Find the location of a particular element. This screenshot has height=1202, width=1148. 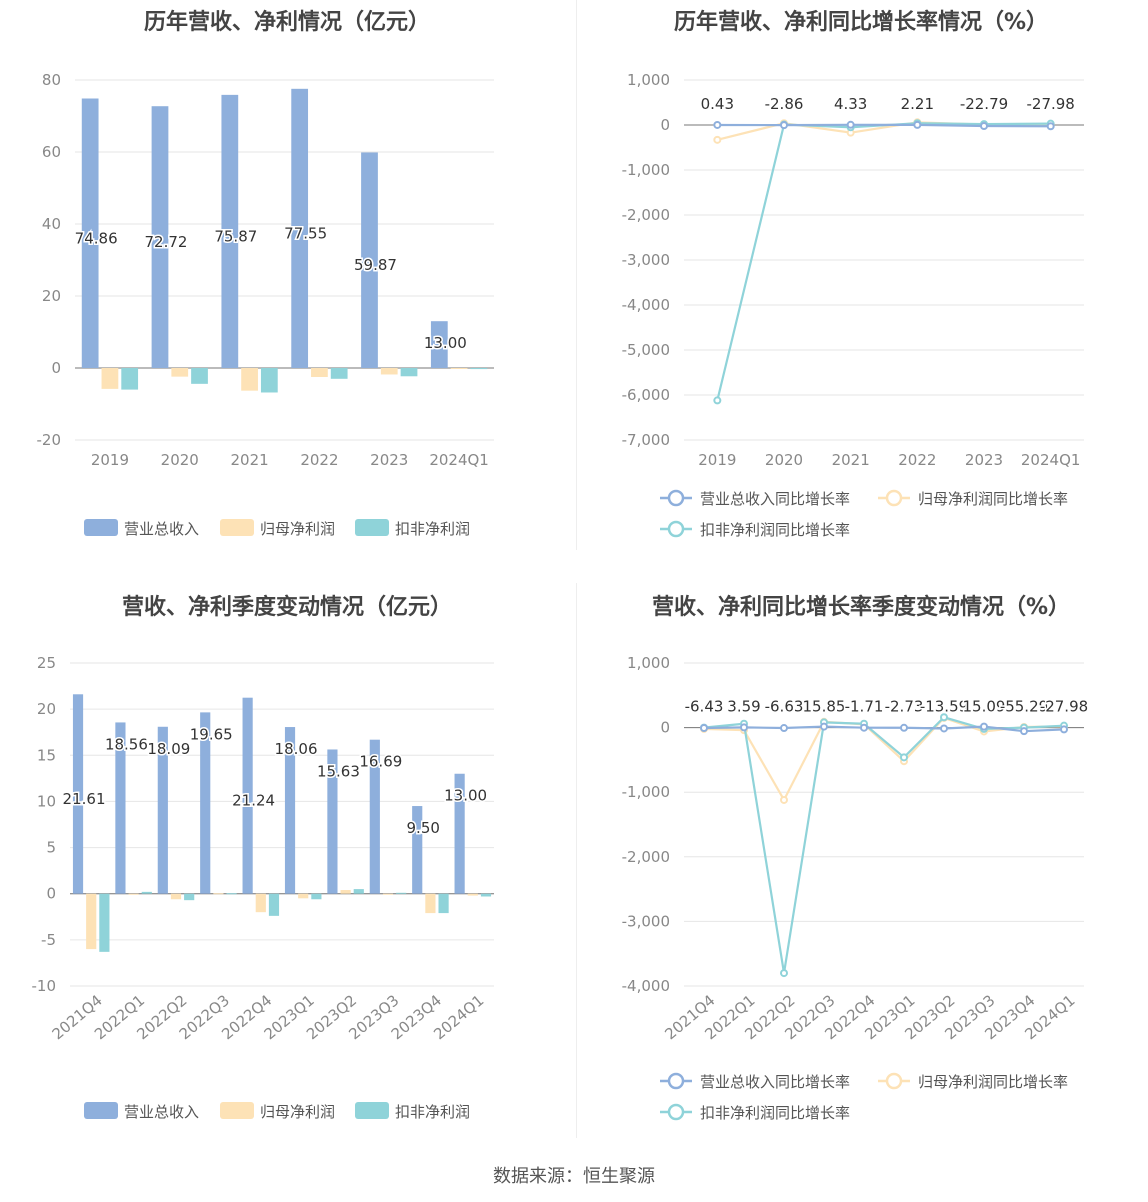

data-label: -1.71 is located at coordinates (864, 707).